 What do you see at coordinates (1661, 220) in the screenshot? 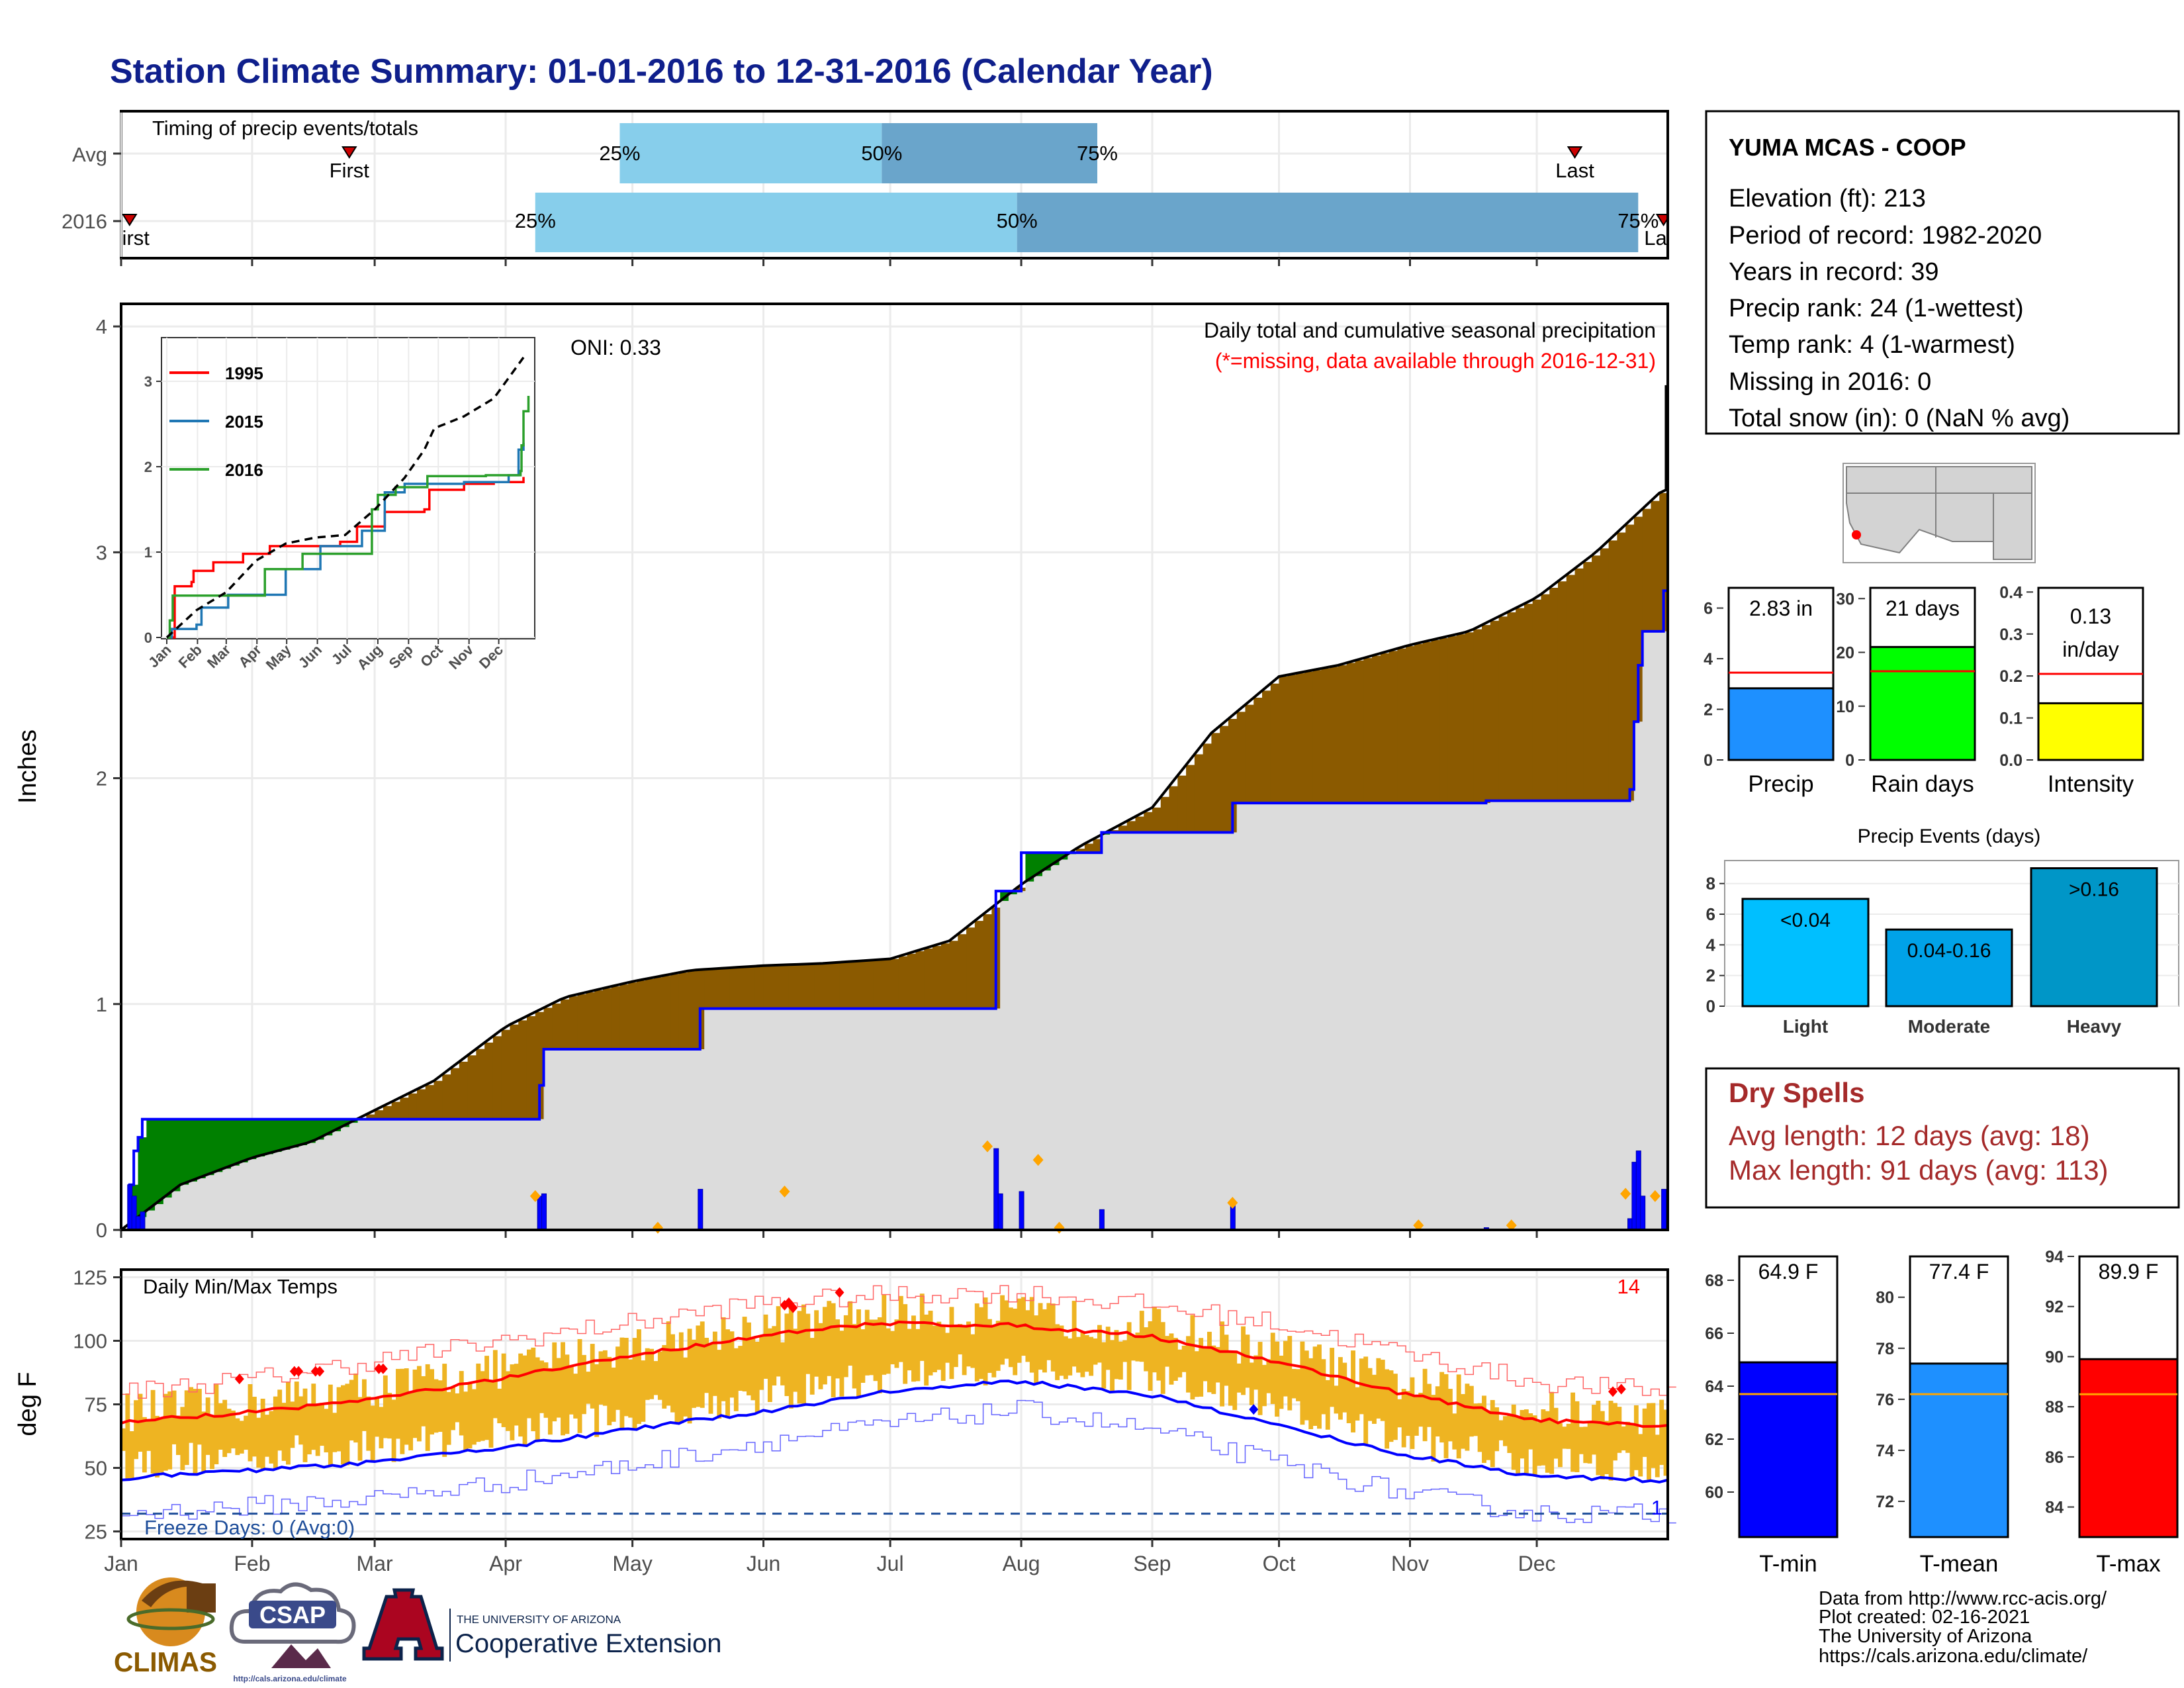
I see `last-marker-2016` at bounding box center [1661, 220].